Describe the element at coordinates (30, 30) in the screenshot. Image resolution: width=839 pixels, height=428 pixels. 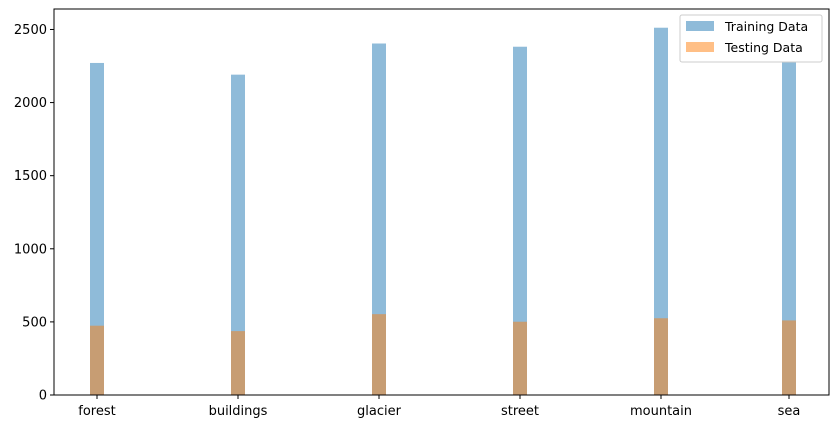
I see `y-tick-label: 2500` at that location.